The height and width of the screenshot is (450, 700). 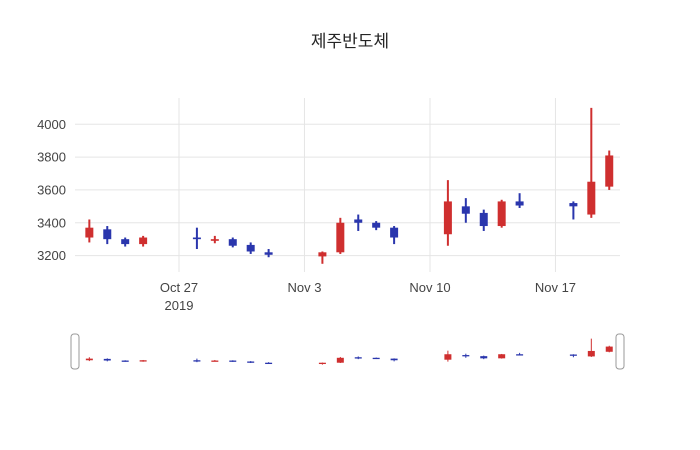 I want to click on y-tick-label: 3200, so click(x=51, y=255).